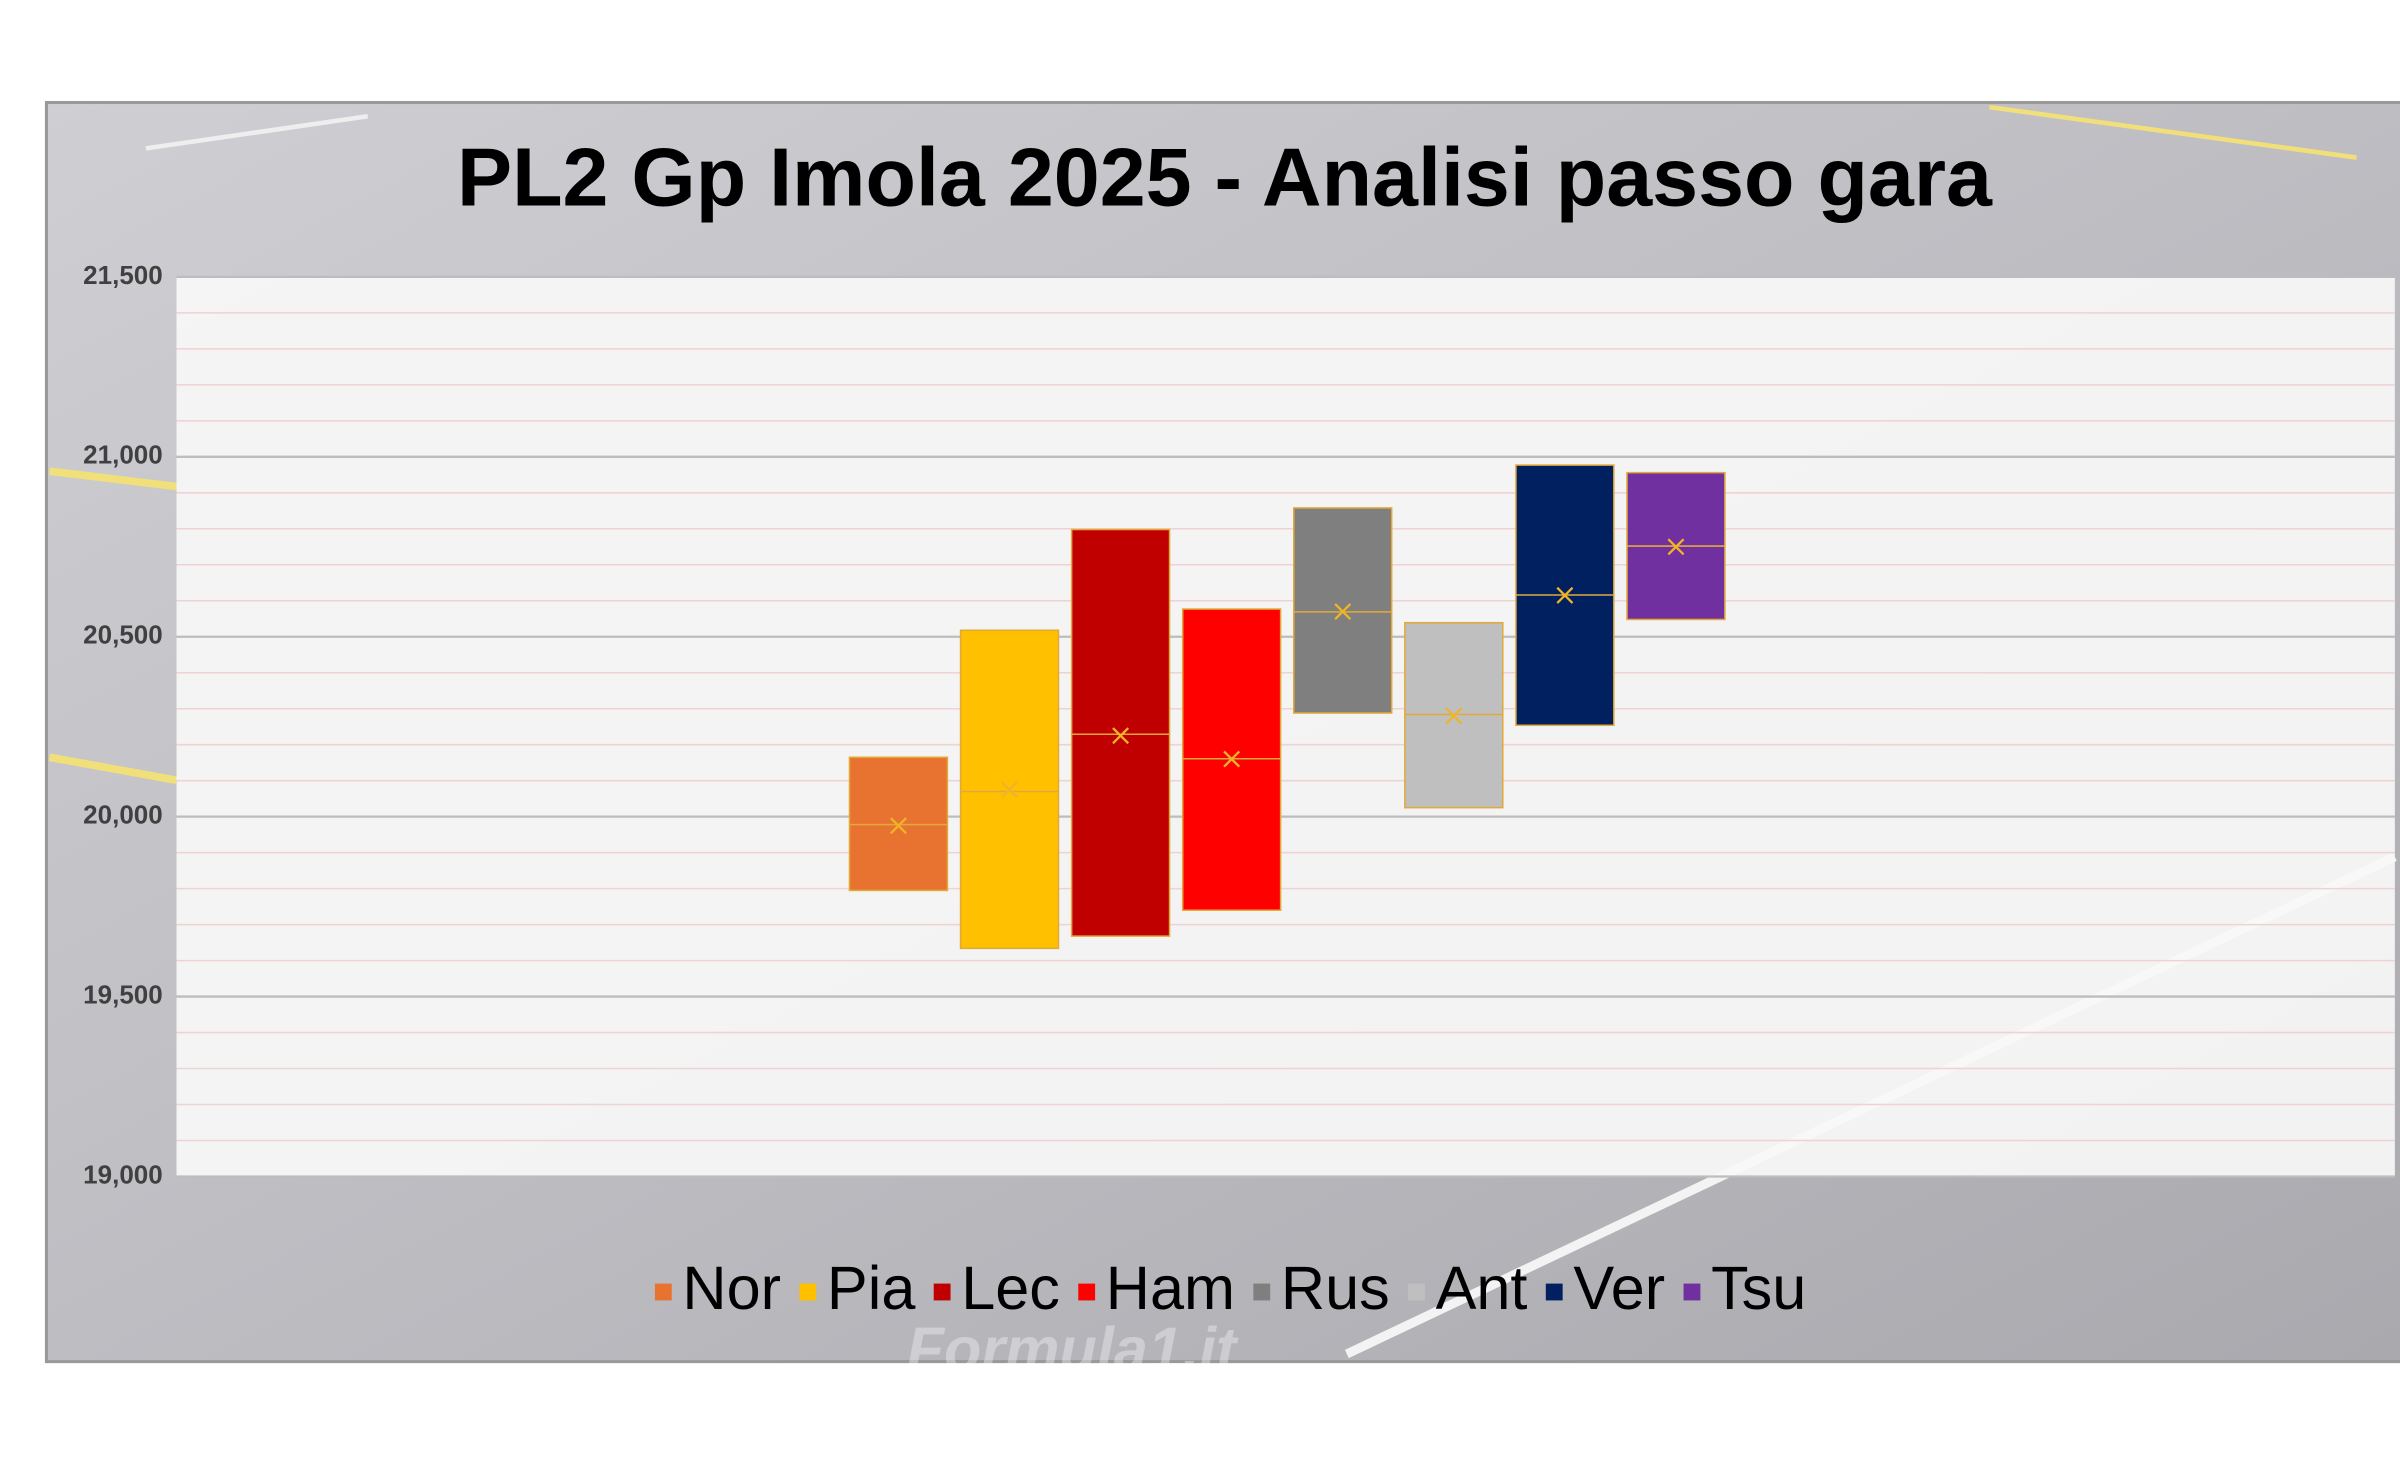 This screenshot has width=2400, height=1458. Describe the element at coordinates (1619, 1288) in the screenshot. I see `legend-label: Ver` at that location.